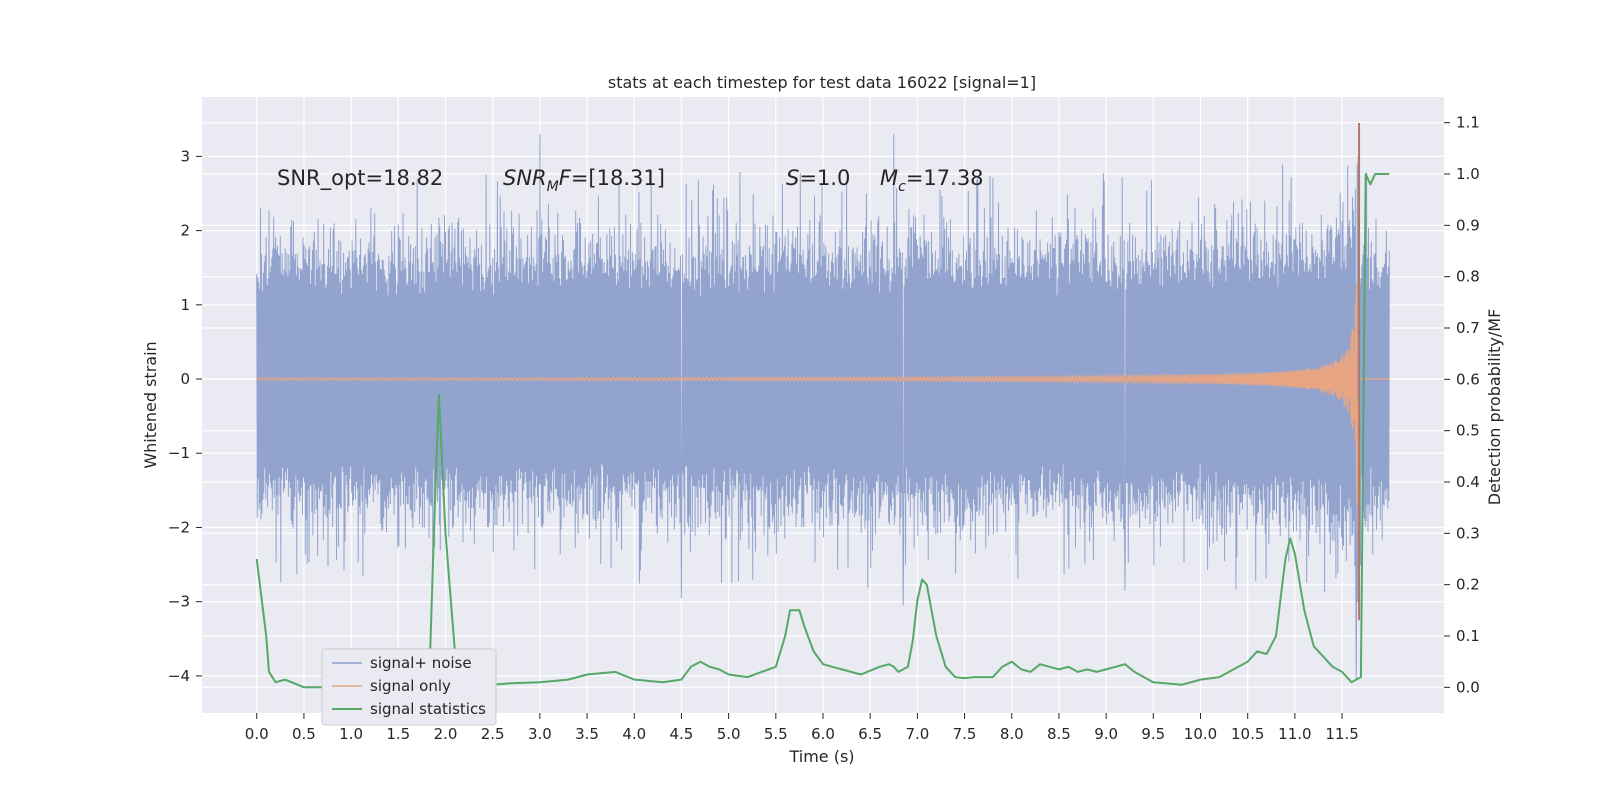  I want to click on x-tick-label: 4.5, so click(682, 734).